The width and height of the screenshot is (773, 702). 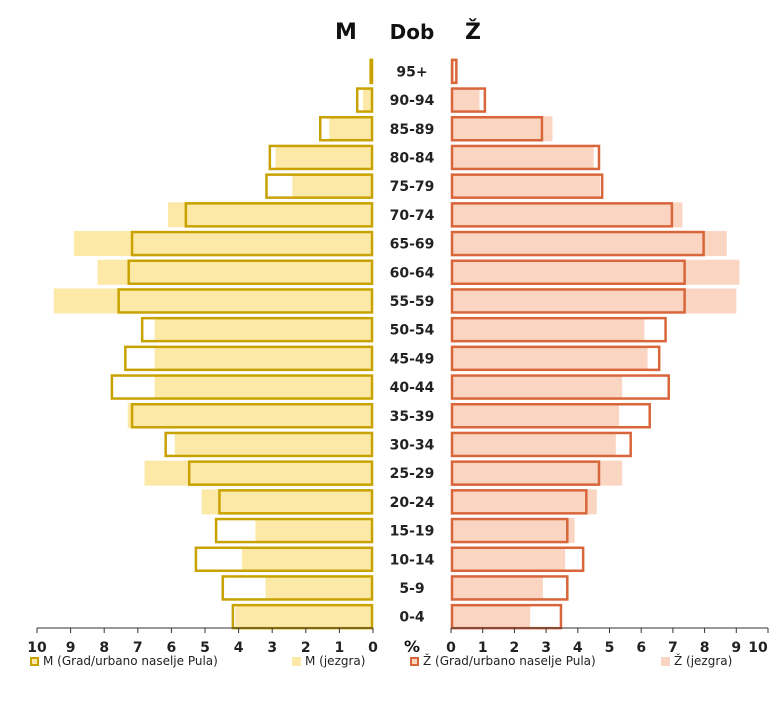 What do you see at coordinates (412, 245) in the screenshot?
I see `age-label: 65-69` at bounding box center [412, 245].